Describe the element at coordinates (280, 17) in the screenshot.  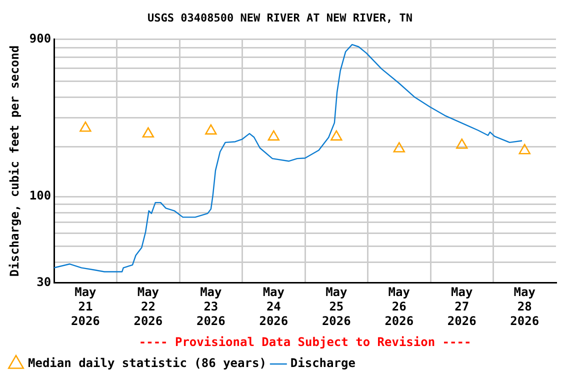
I see `chart-title: USGS 03408500 NEW RIVER AT NEW RIVER, TN` at that location.